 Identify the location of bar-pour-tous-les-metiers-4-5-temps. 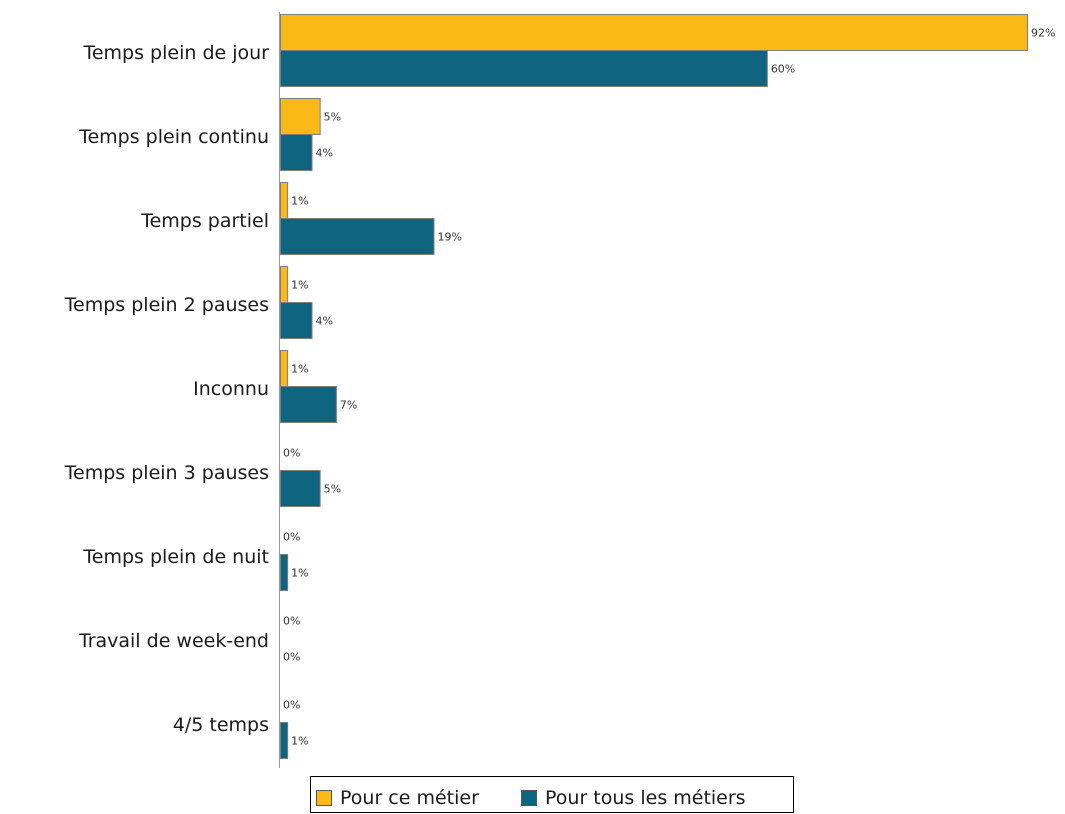
(284, 740).